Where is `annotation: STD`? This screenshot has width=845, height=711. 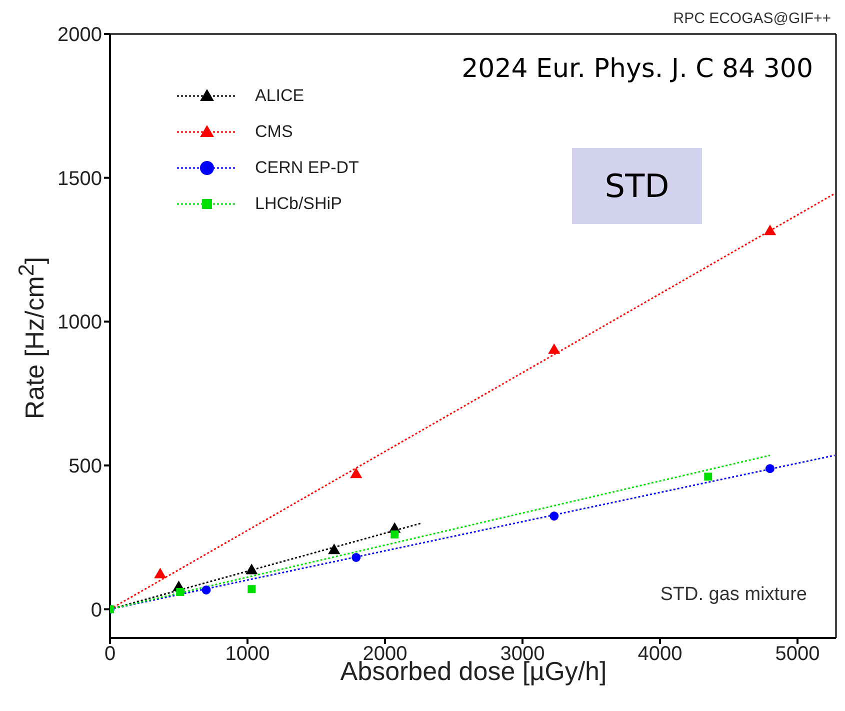
annotation: STD is located at coordinates (637, 186).